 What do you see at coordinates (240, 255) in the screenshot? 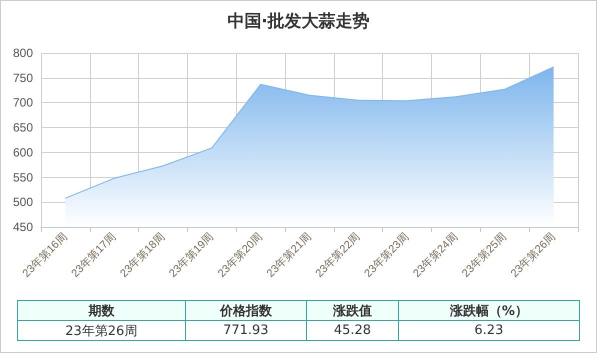
I see `x-tick-label: 23年第20周` at bounding box center [240, 255].